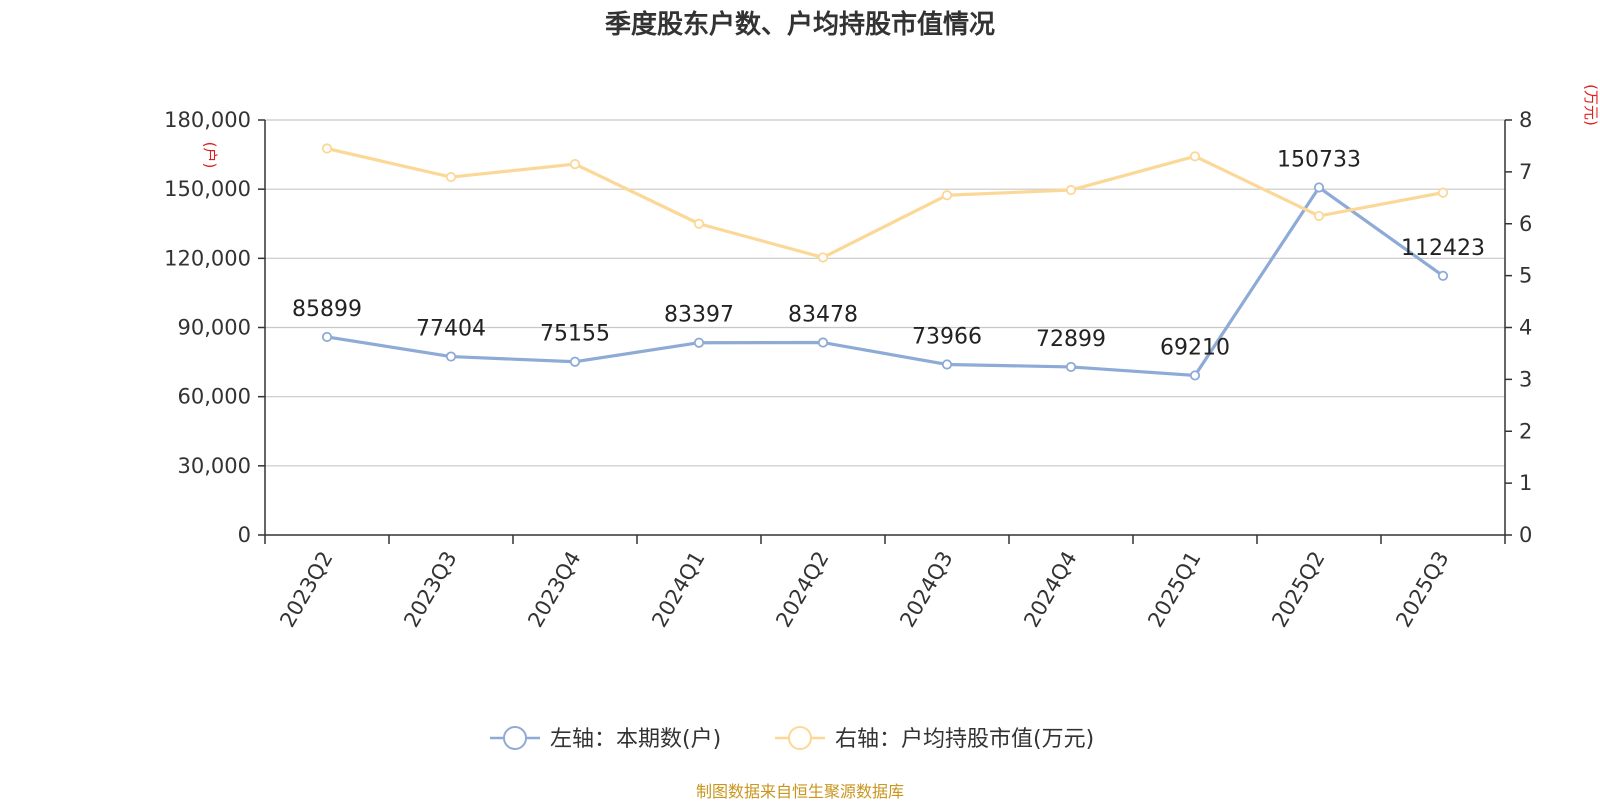  Describe the element at coordinates (451, 329) in the screenshot. I see `data-label: 77404` at that location.